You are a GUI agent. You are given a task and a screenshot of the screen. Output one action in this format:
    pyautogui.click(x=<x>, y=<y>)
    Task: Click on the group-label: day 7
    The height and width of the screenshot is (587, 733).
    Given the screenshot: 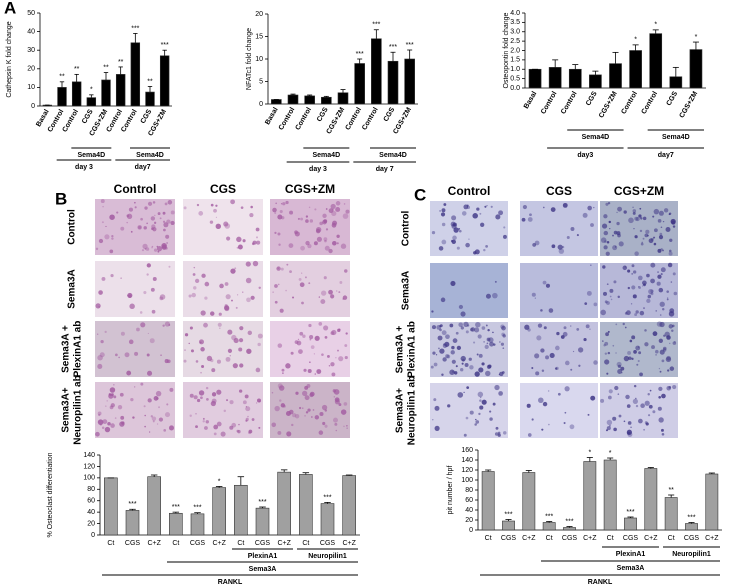 What is the action you would take?
    pyautogui.click(x=385, y=169)
    